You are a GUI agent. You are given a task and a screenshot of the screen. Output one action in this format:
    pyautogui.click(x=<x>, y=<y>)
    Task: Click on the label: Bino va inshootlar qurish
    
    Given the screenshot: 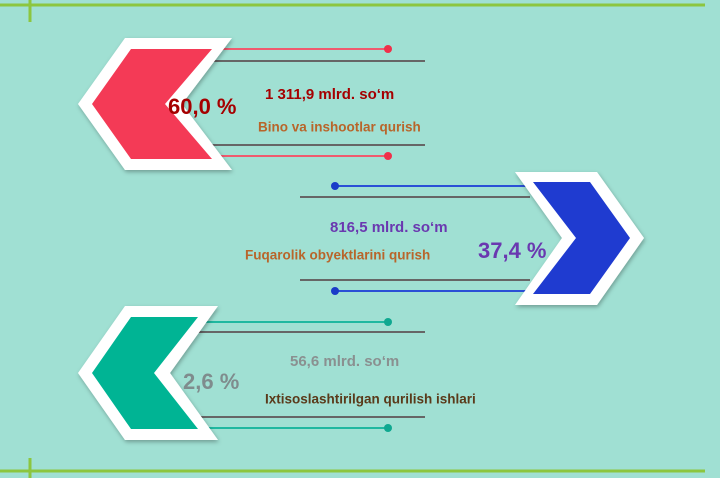 What is the action you would take?
    pyautogui.click(x=339, y=127)
    